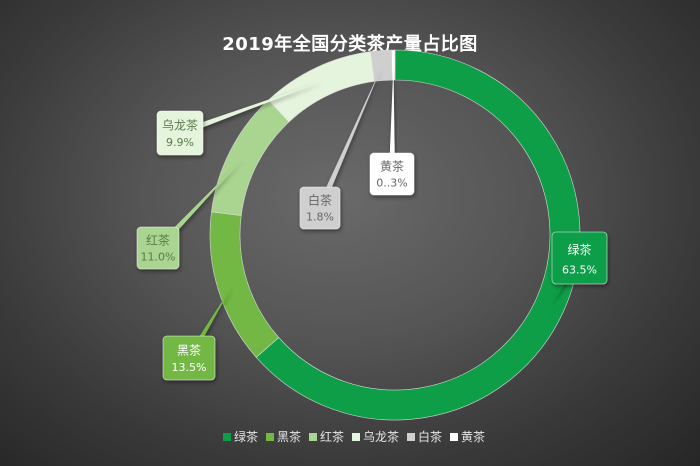  I want to click on callout-yellow-tea: 黄茶 0..3%, so click(392, 130).